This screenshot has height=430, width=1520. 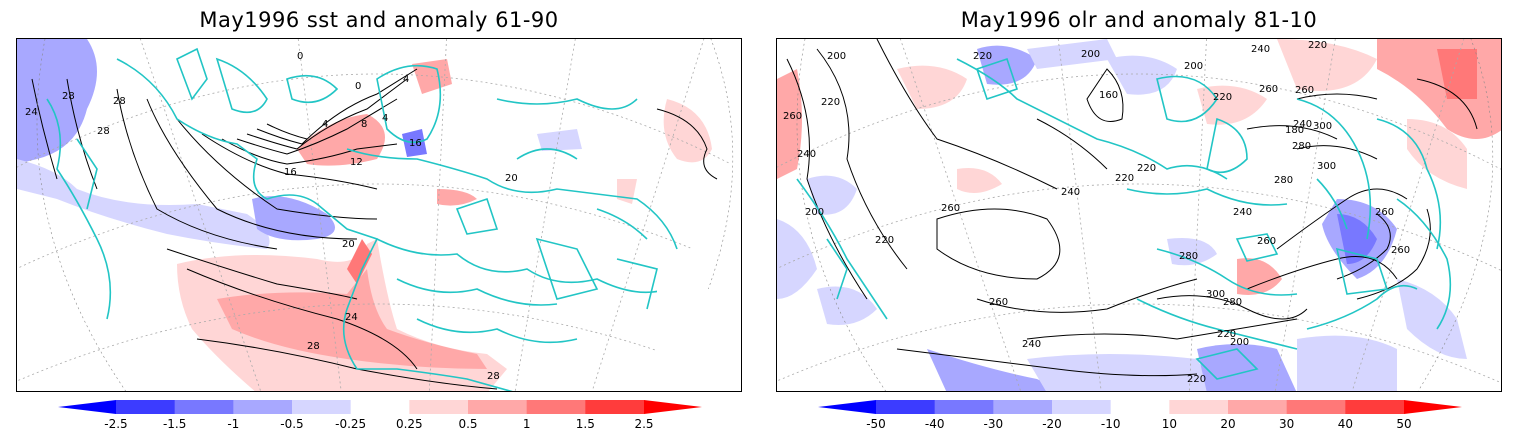 What do you see at coordinates (1139, 20) in the screenshot?
I see `panel-title-olr: May1996 olr and anomaly 81-10` at bounding box center [1139, 20].